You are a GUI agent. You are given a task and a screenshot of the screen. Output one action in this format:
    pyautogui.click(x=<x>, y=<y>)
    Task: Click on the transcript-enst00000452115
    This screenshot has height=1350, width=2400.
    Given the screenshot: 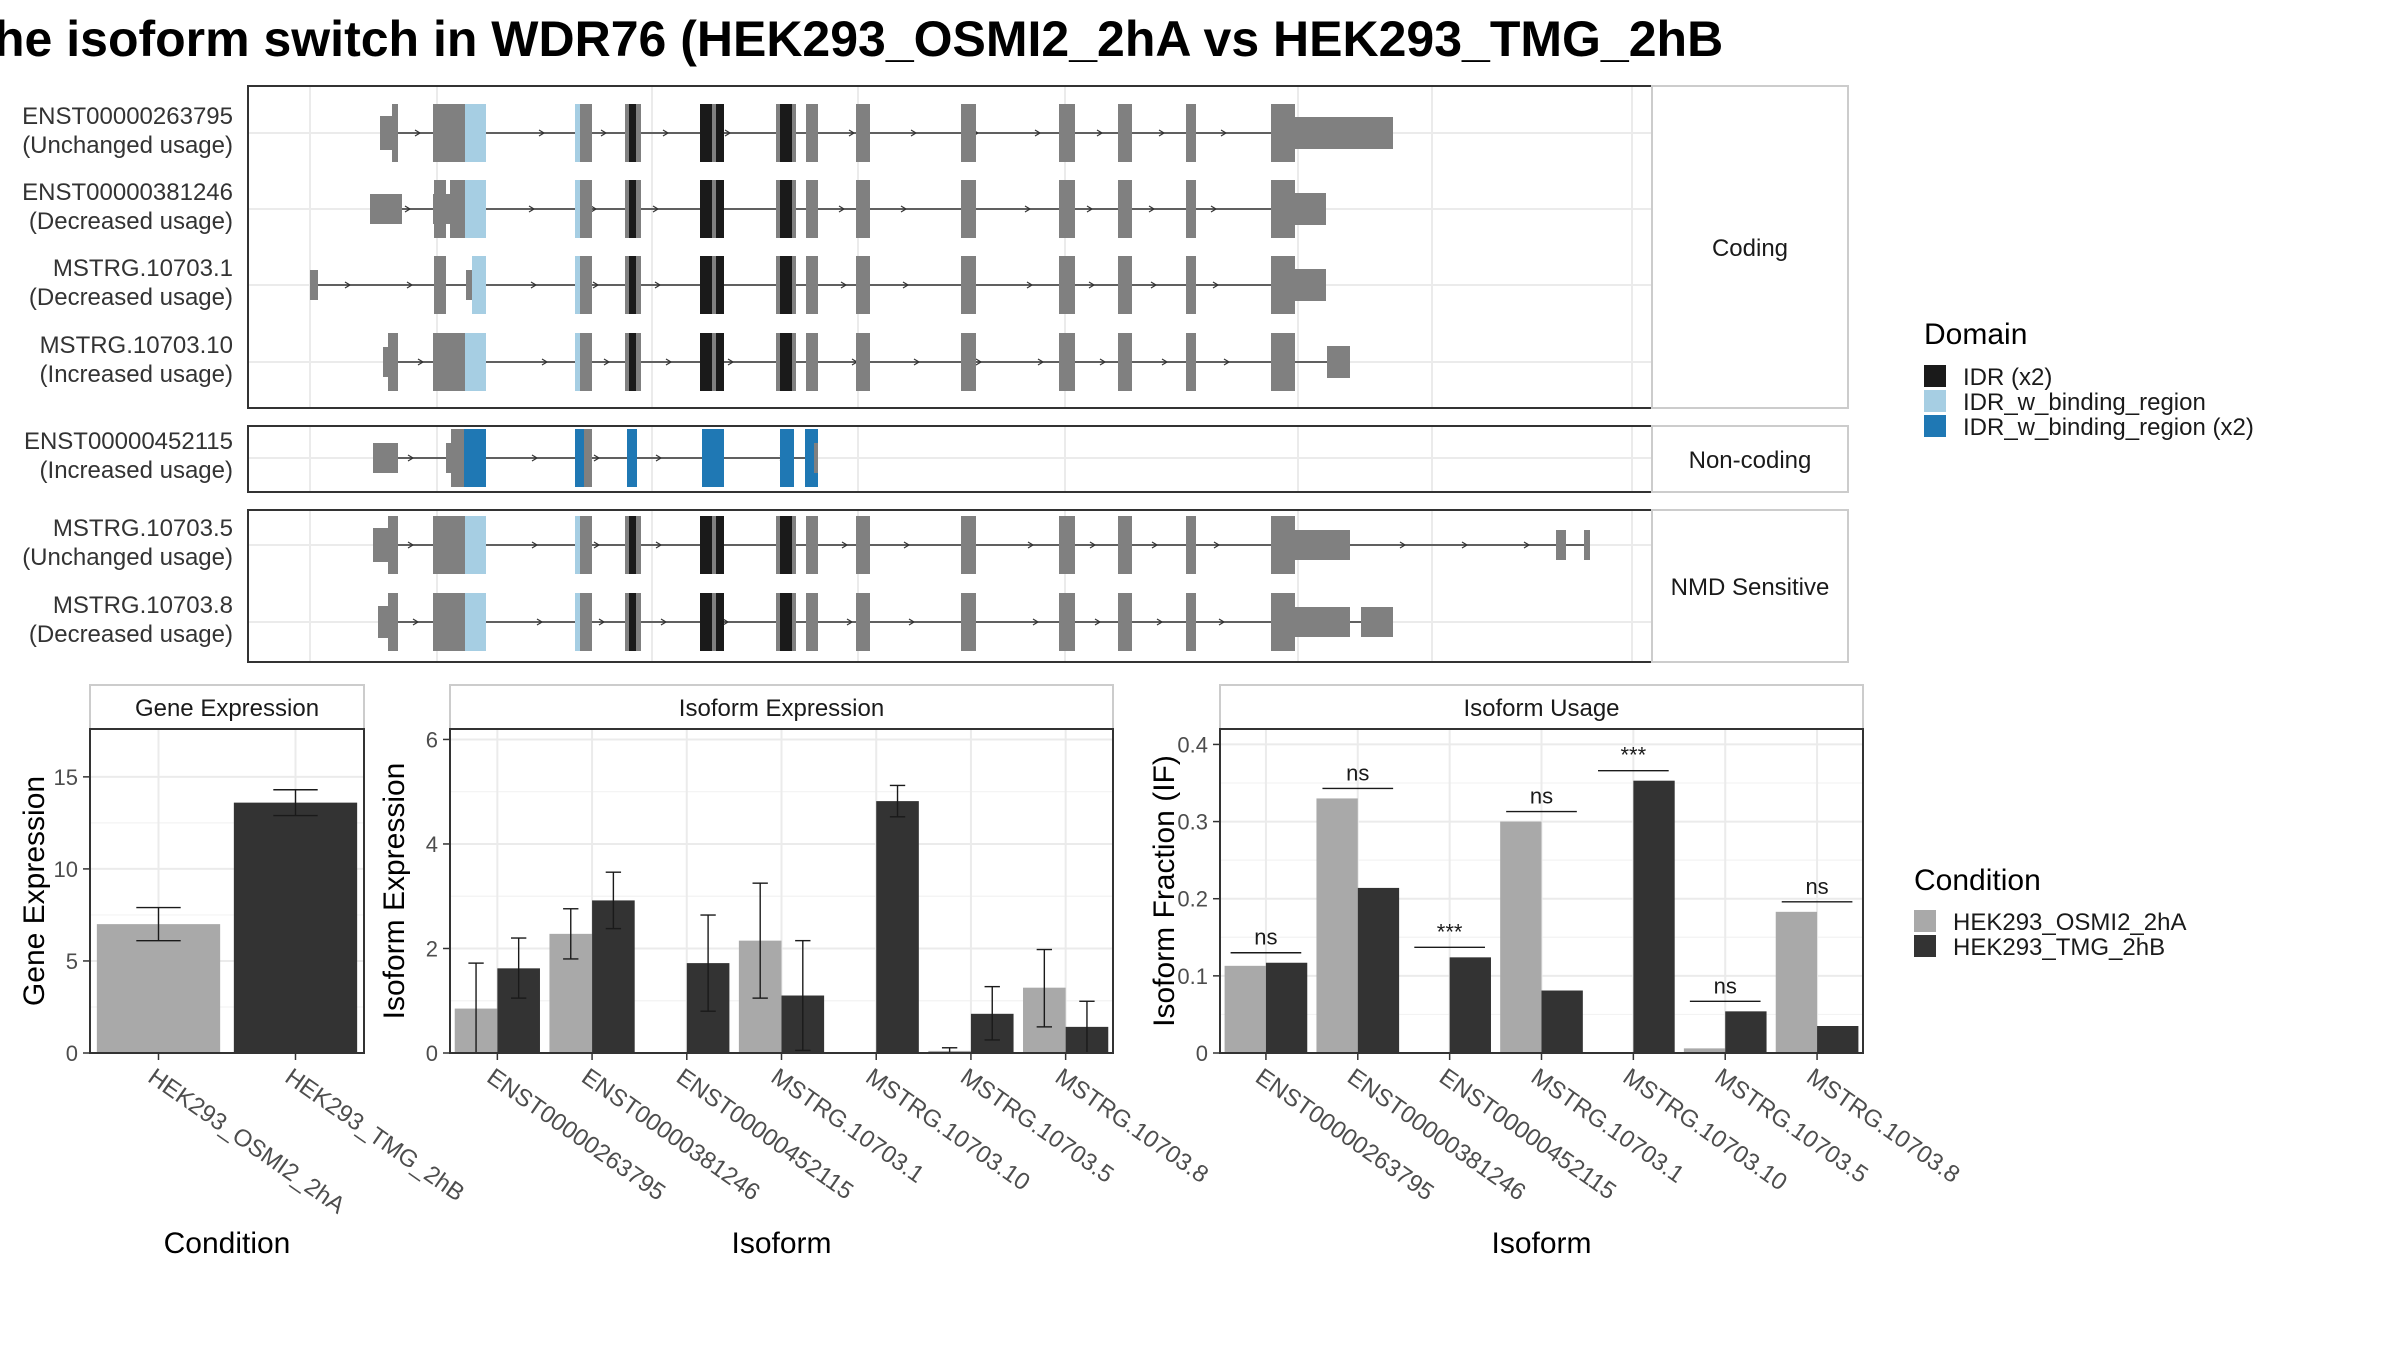 What is the action you would take?
    pyautogui.click(x=595, y=458)
    